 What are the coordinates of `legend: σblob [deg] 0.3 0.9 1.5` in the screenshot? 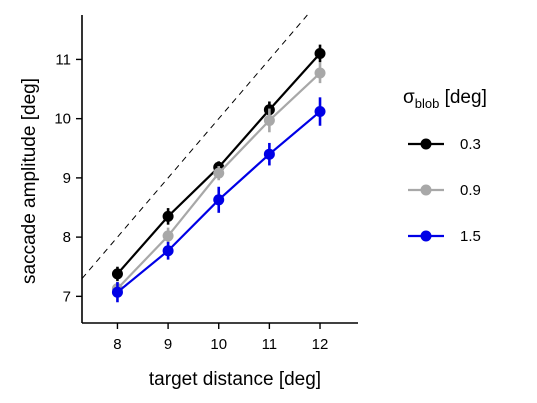 It's located at (445, 166).